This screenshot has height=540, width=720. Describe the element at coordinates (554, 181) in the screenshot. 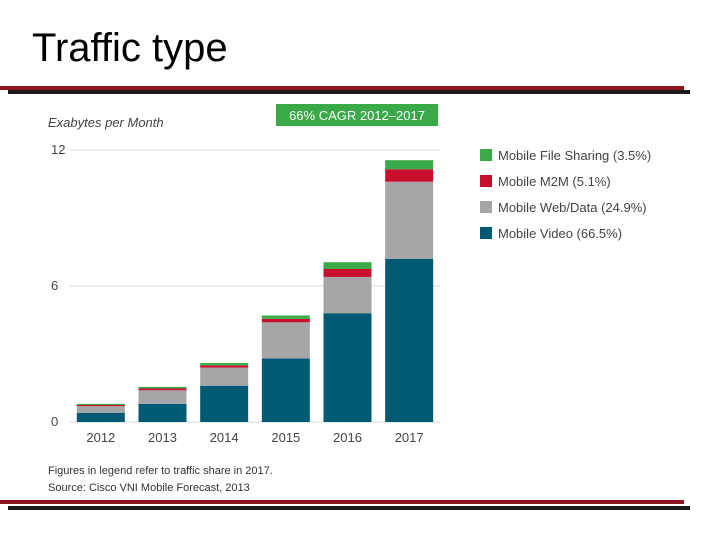

I see `legend-label: Mobile M2M (5.1%)` at that location.